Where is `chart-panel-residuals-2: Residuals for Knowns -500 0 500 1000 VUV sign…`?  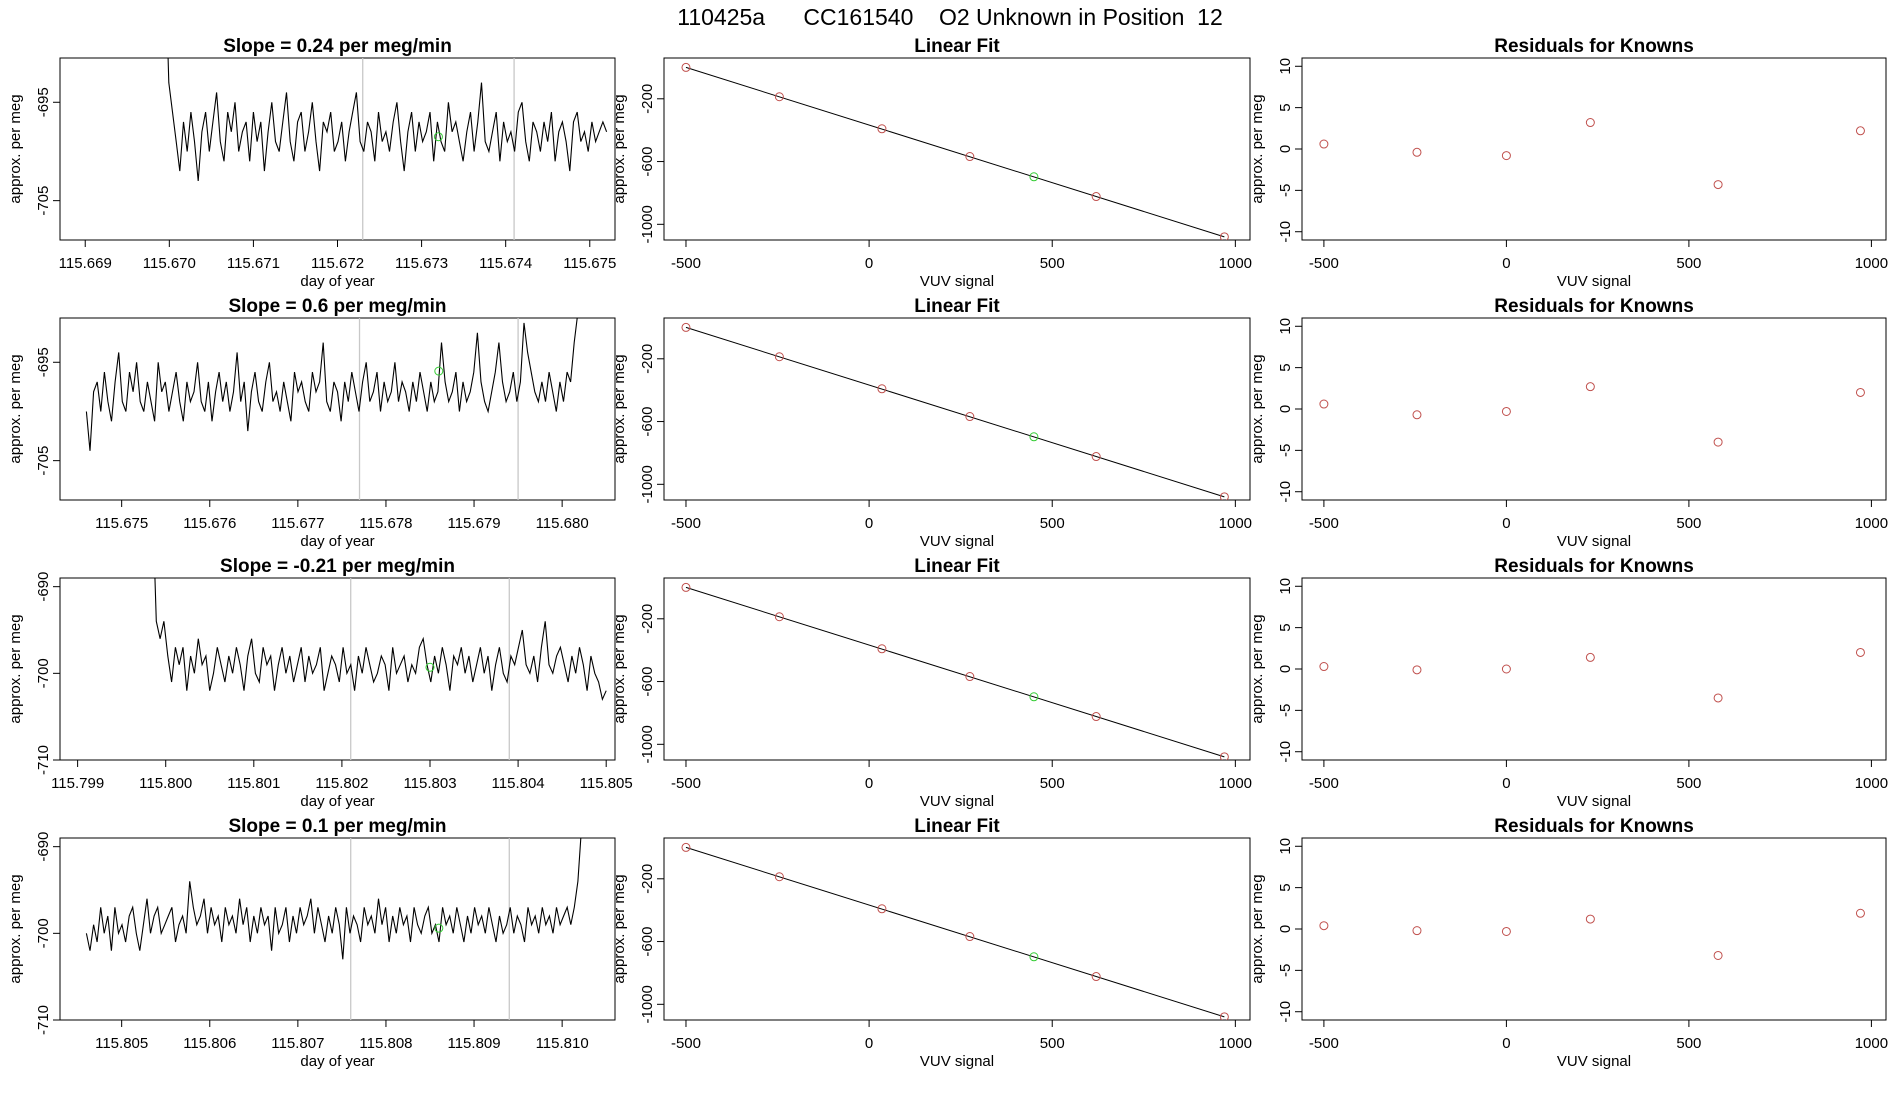
chart-panel-residuals-2: Residuals for Knowns -500 0 500 1000 VUV sign… is located at coordinates (1568, 423).